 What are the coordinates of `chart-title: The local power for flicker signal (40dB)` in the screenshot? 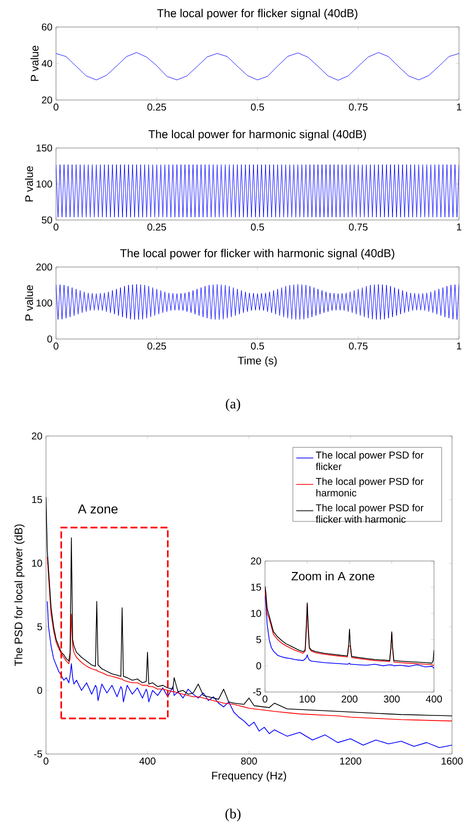 It's located at (257, 14).